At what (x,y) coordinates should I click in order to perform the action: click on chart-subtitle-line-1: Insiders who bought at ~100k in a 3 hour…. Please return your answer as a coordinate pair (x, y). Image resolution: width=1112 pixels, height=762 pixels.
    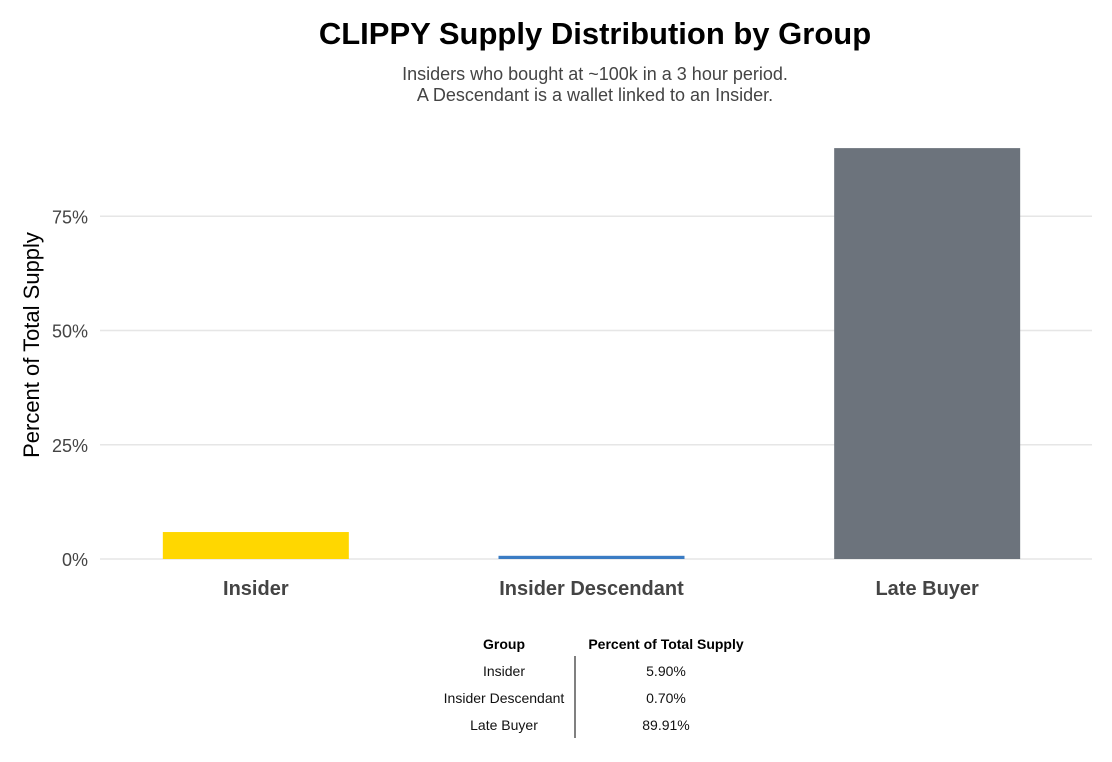
    Looking at the image, I should click on (595, 74).